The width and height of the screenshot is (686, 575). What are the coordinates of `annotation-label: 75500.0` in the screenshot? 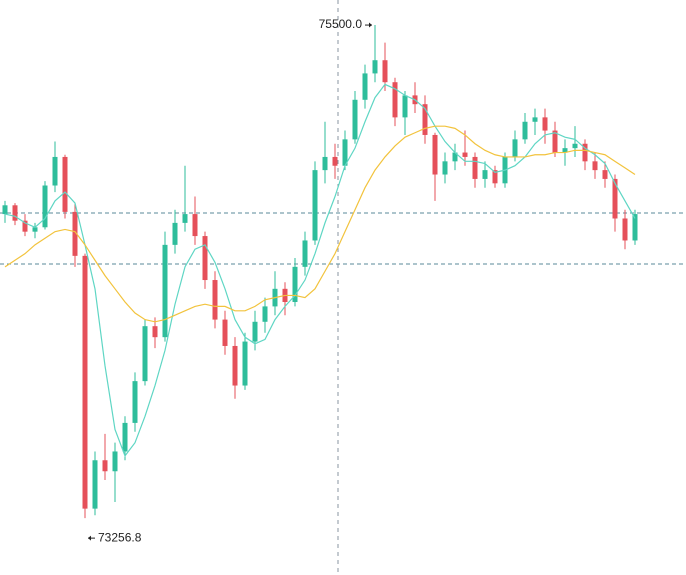 It's located at (341, 24).